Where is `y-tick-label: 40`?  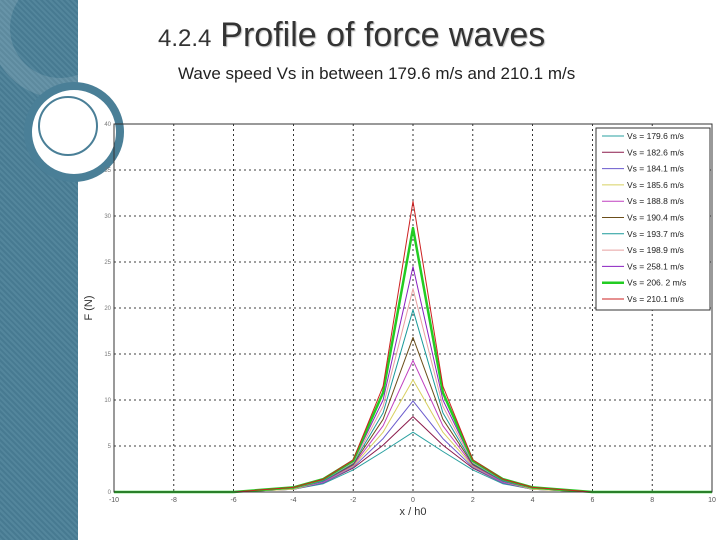 y-tick-label: 40 is located at coordinates (107, 125).